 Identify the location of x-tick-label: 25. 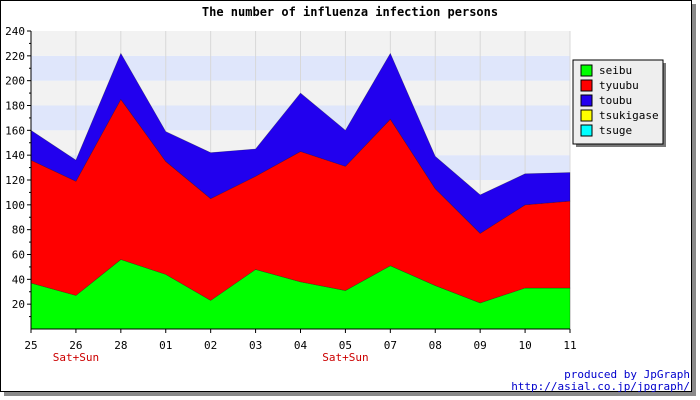
(30, 345).